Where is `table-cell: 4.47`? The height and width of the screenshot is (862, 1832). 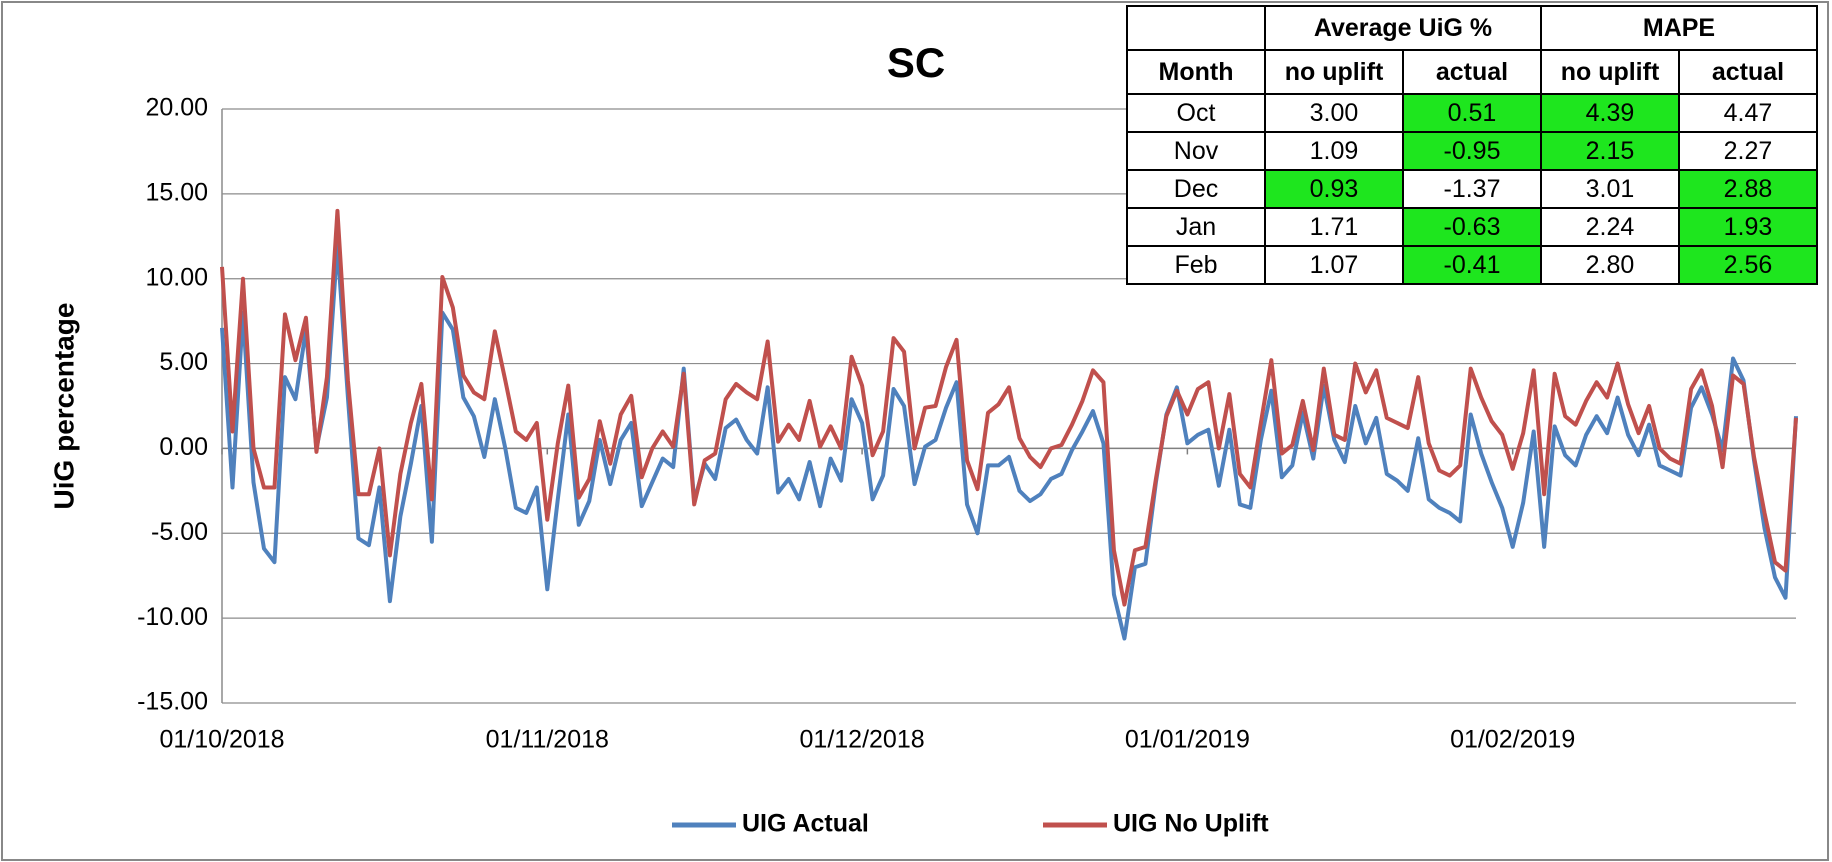 table-cell: 4.47 is located at coordinates (1748, 113).